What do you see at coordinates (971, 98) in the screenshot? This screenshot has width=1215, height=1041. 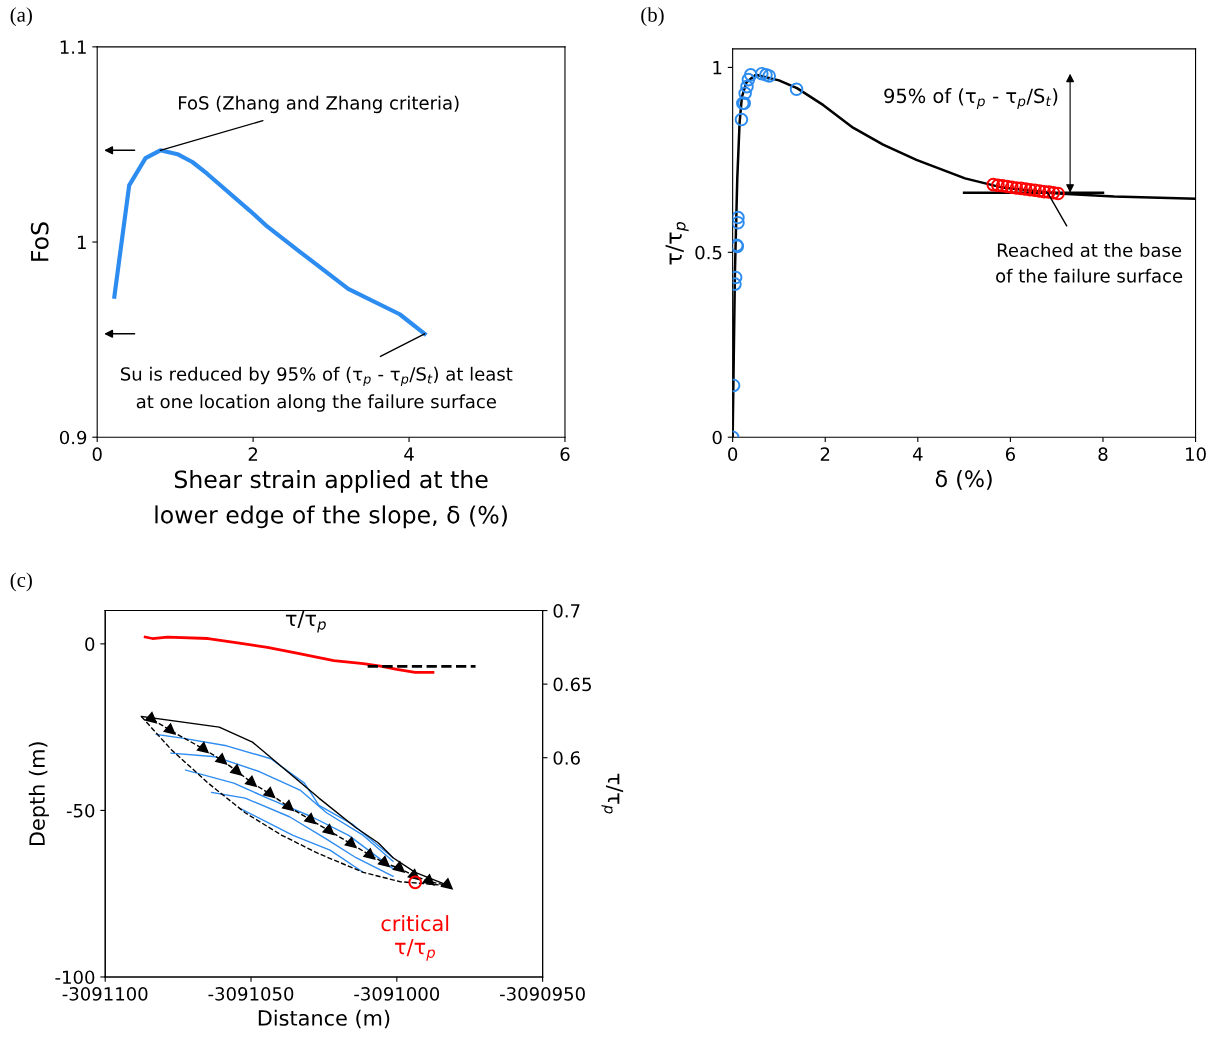 I see `annotation: 95% of (τ$_{p}$ - τ$_{p}$/S$_{t}$)` at bounding box center [971, 98].